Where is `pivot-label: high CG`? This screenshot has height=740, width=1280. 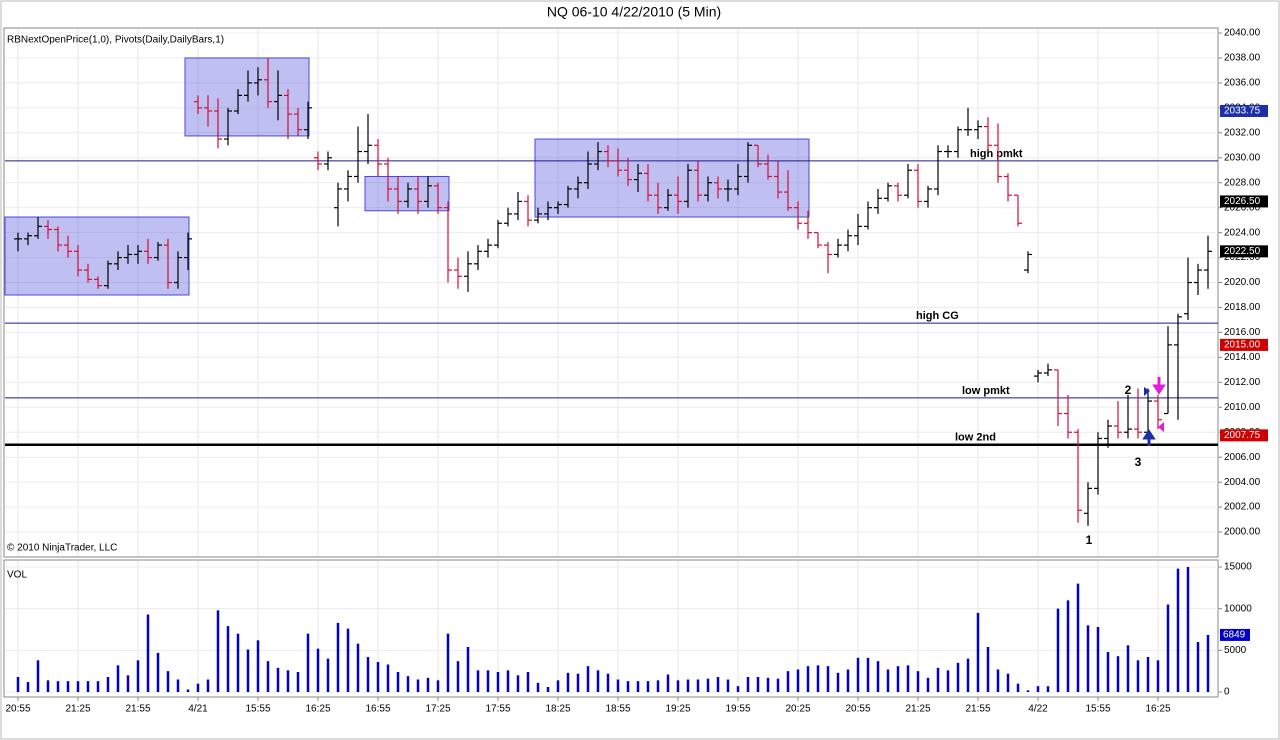
pivot-label: high CG is located at coordinates (937, 316).